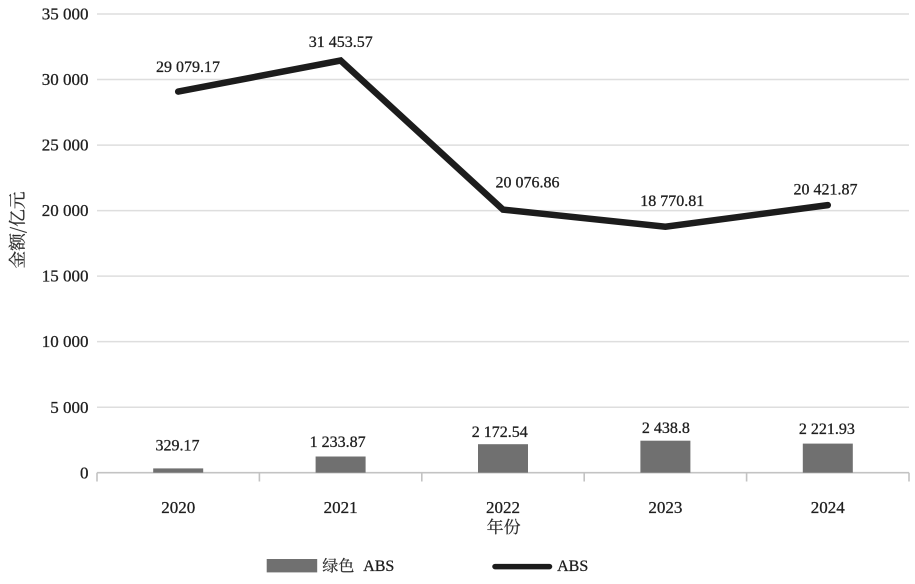  I want to click on svg-text: 2022, so click(503, 507).